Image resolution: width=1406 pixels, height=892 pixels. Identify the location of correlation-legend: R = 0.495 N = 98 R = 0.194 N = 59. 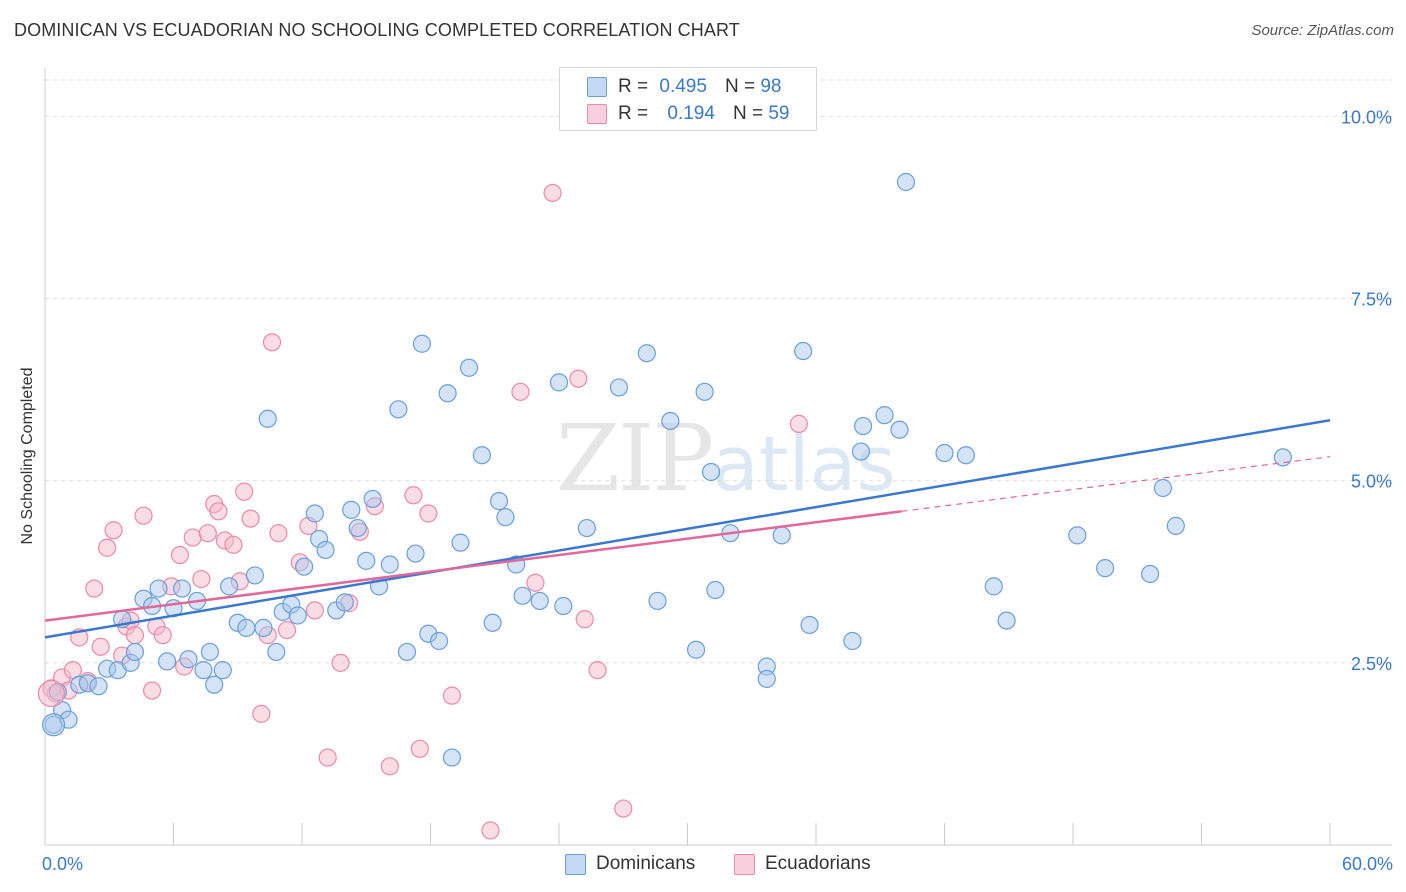
(688, 99).